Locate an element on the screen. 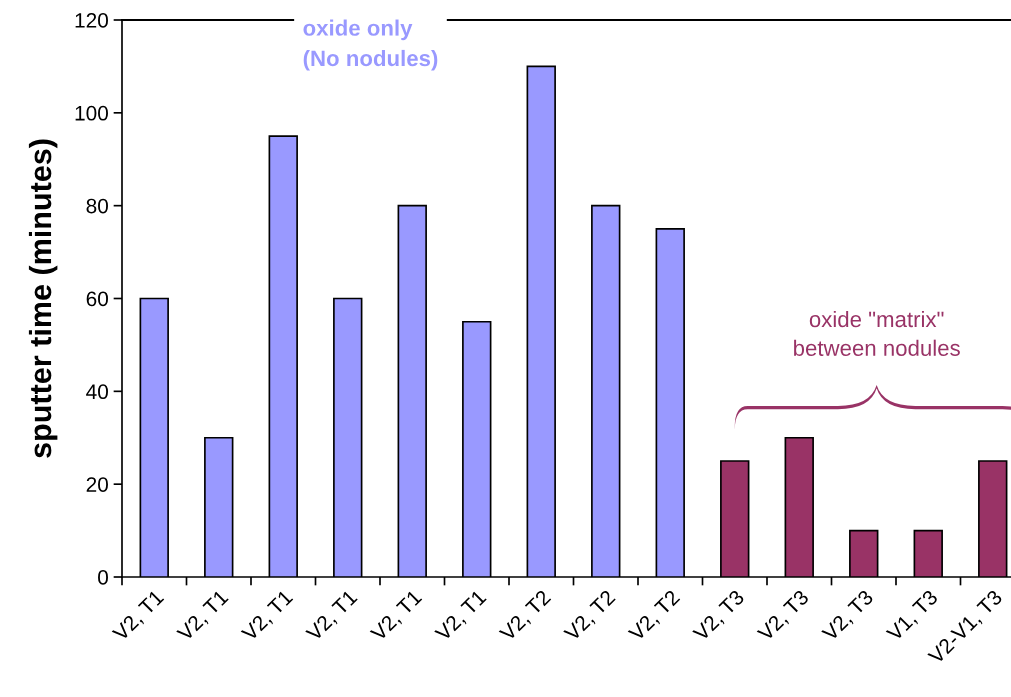  y-tick-label: 60 is located at coordinates (97, 299).